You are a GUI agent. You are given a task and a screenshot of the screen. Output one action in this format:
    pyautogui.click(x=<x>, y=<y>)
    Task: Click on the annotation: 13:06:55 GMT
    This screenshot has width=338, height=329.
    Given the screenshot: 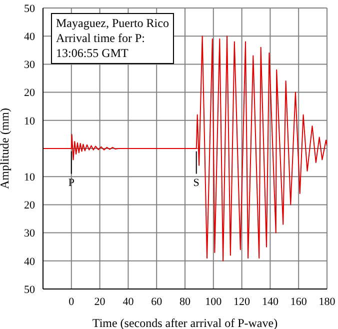 What is the action you would take?
    pyautogui.click(x=93, y=53)
    